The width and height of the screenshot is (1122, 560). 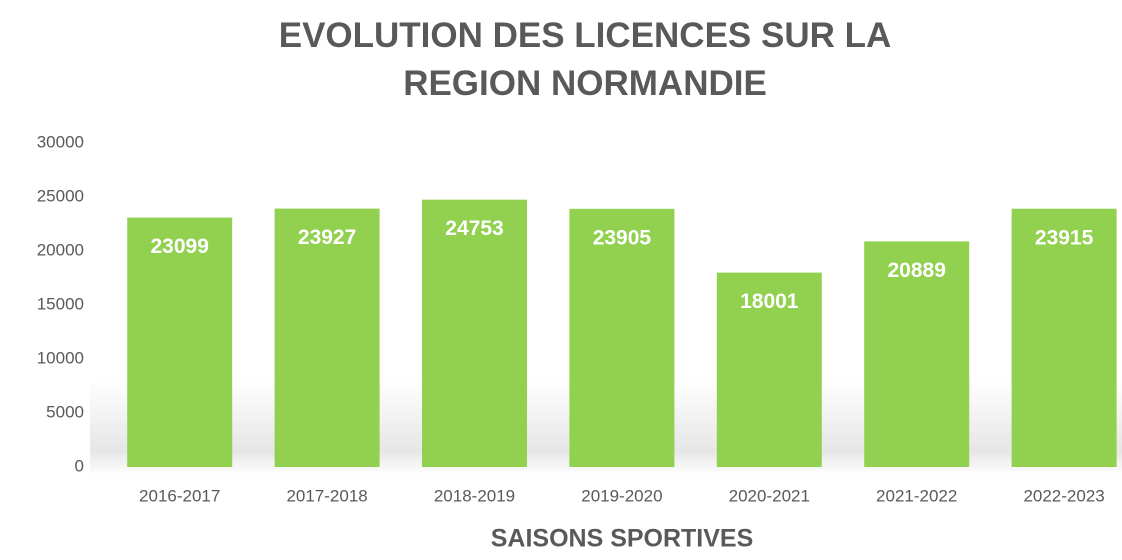 I want to click on x-tick-label: 2016-2017, so click(x=179, y=495).